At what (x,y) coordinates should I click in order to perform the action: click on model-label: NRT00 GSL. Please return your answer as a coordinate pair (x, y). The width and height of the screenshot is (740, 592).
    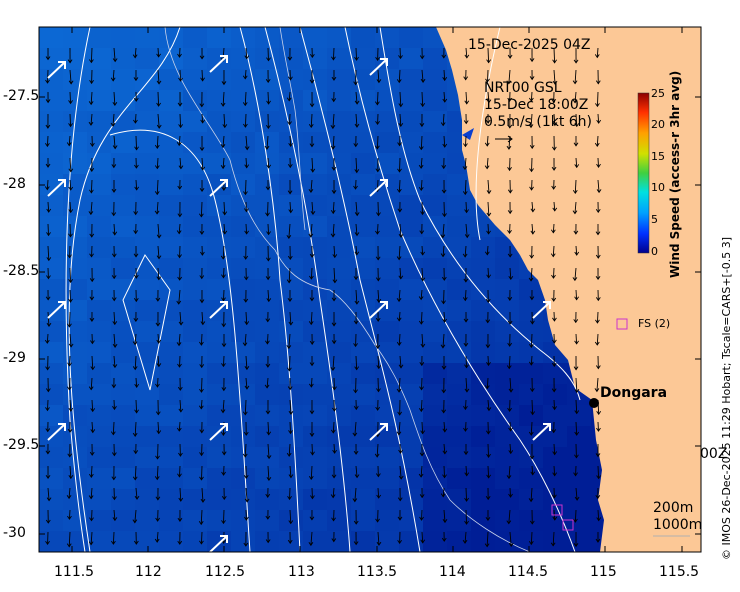
    Looking at the image, I should click on (523, 88).